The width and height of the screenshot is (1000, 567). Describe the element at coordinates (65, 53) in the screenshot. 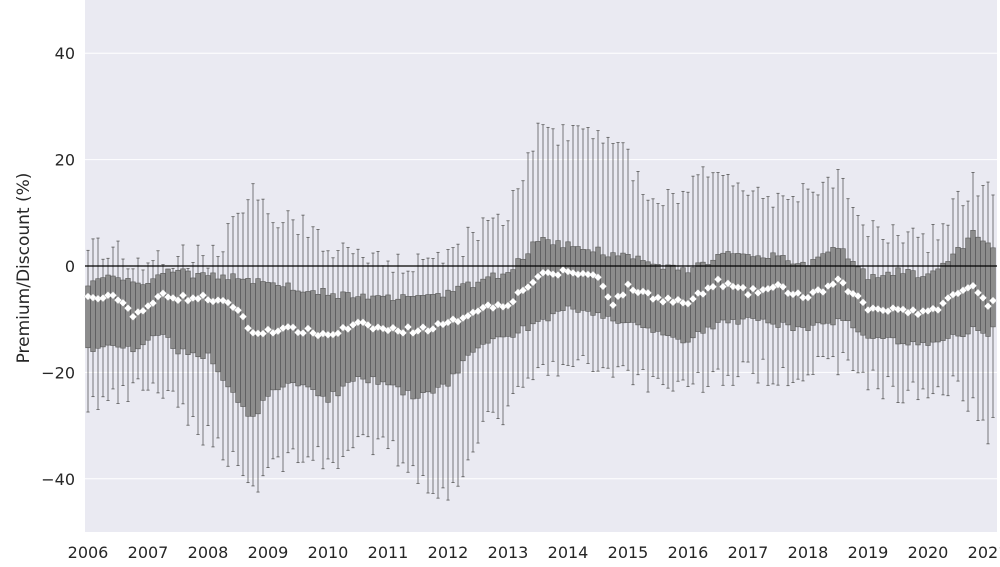

I see `y-tick-label: 40` at that location.